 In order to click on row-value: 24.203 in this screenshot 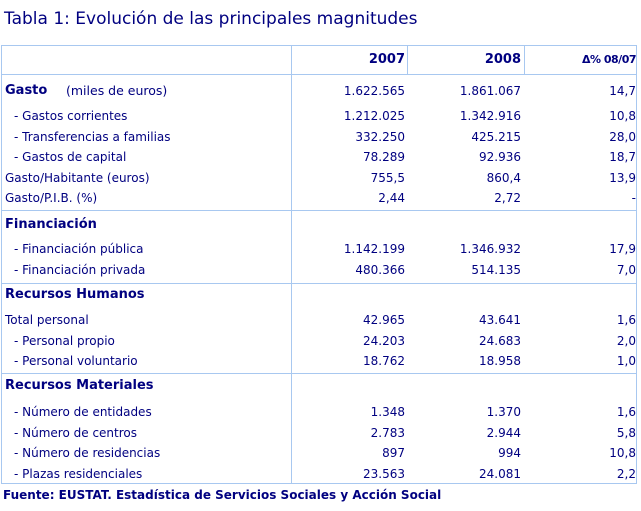, I will do `click(384, 341)`.